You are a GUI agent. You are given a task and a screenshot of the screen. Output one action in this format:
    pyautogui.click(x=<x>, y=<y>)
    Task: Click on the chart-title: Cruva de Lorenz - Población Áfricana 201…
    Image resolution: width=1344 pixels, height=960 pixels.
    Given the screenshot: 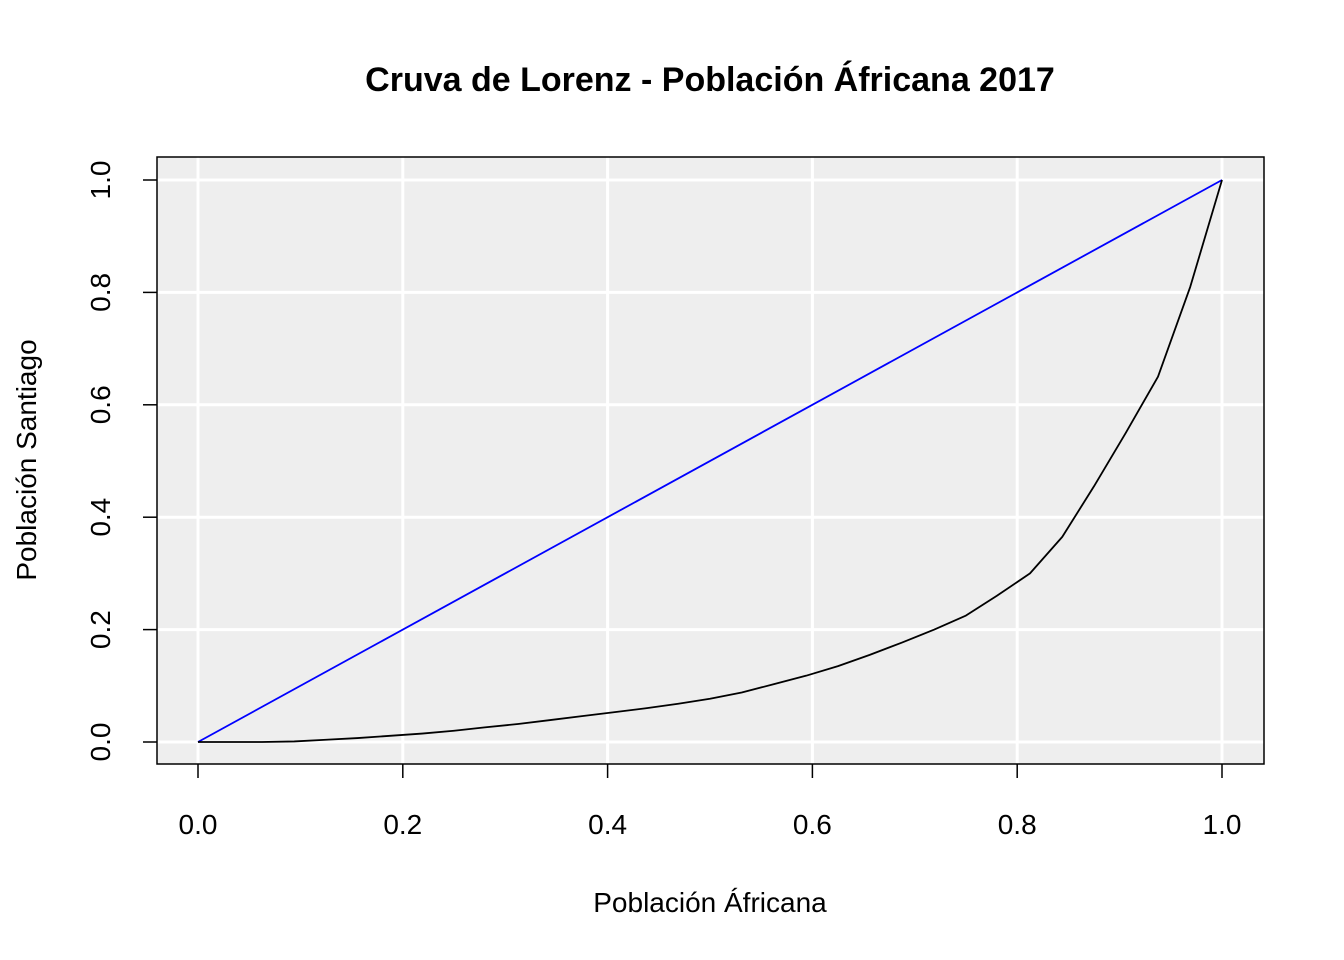 What is the action you would take?
    pyautogui.click(x=710, y=80)
    